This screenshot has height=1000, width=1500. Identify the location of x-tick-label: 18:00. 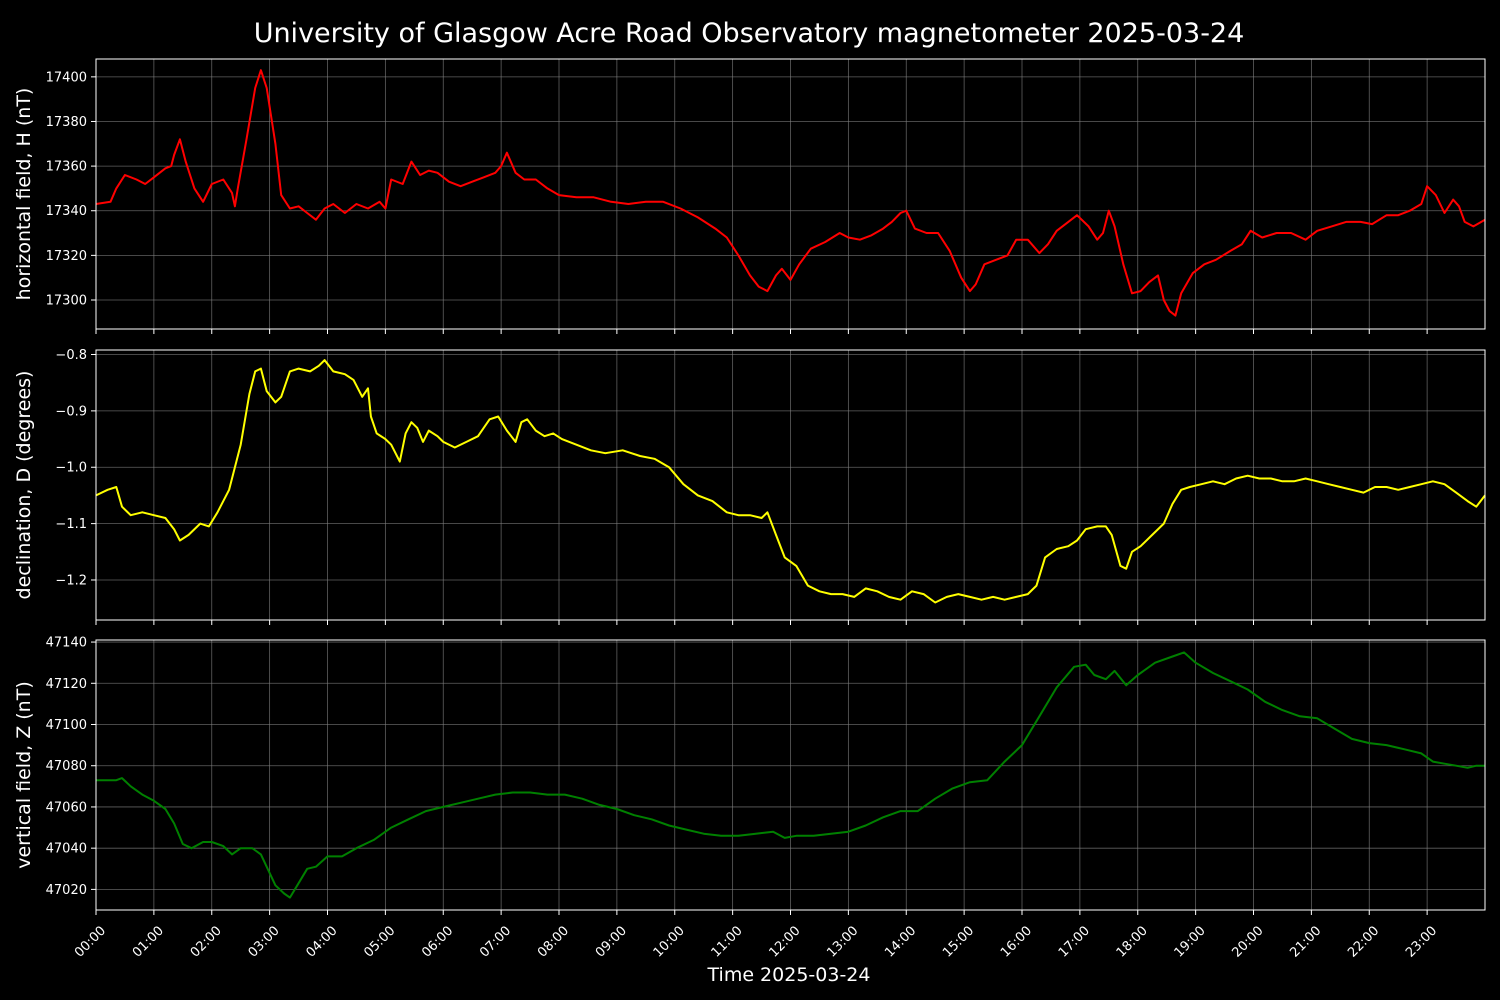
(1132, 941).